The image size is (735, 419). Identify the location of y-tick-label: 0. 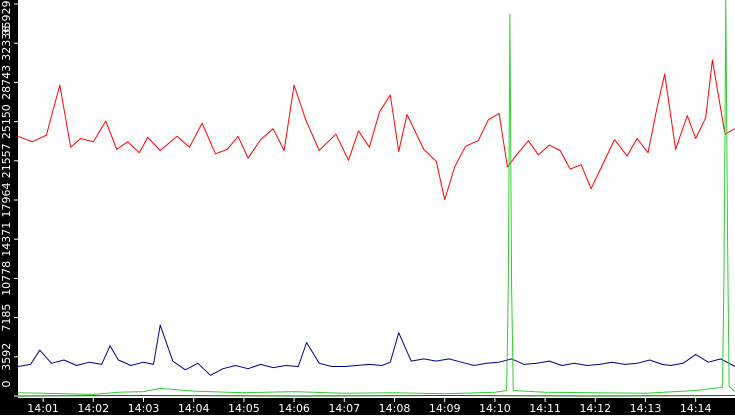
(6, 384).